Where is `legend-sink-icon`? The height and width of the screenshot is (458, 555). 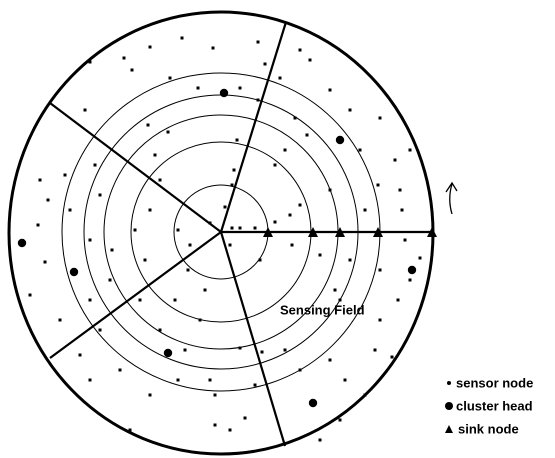
legend-sink-icon is located at coordinates (449, 429).